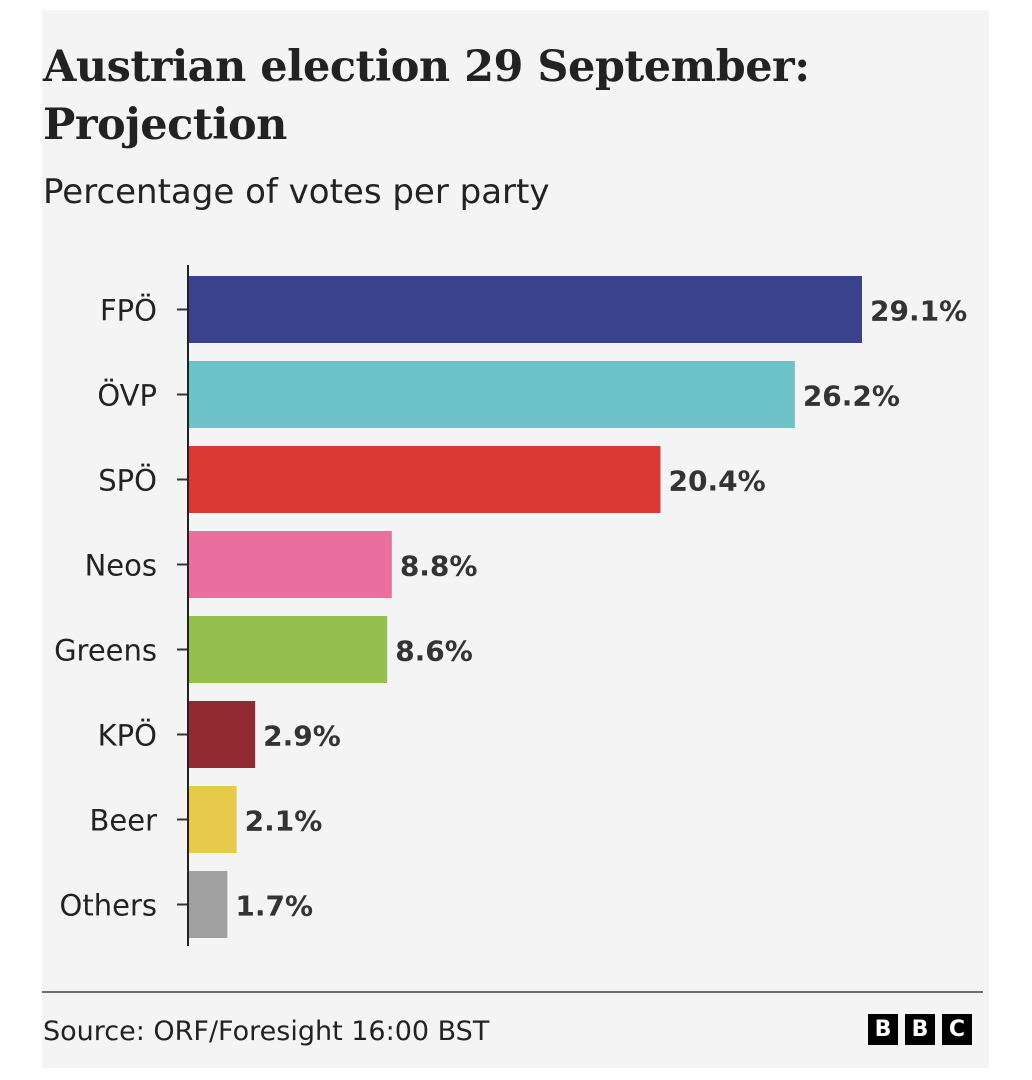  I want to click on bbc-logo: B B C, so click(920, 1029).